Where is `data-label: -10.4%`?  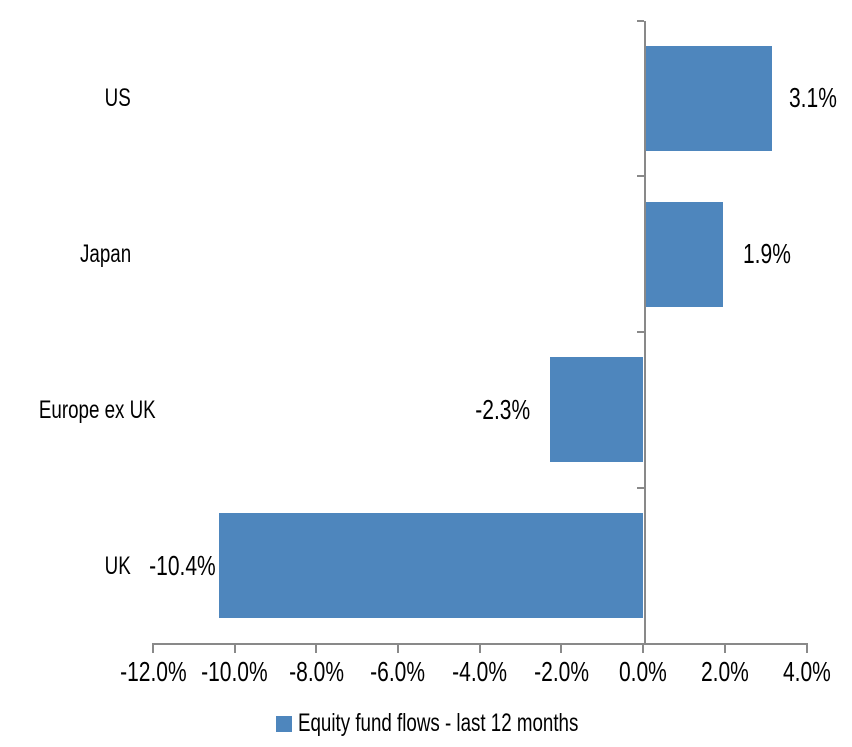
data-label: -10.4% is located at coordinates (171, 566).